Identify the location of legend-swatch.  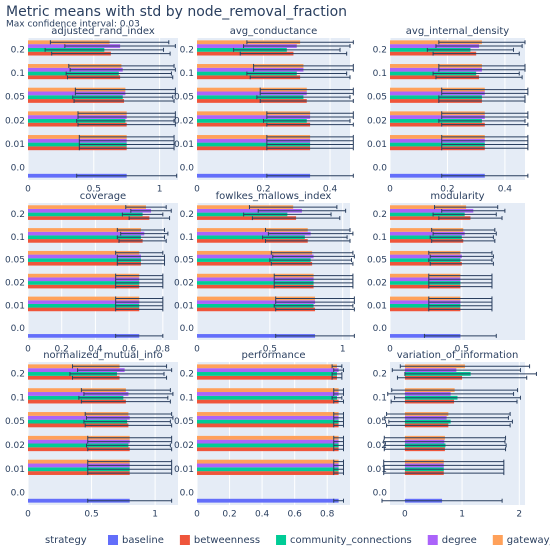
(113, 540).